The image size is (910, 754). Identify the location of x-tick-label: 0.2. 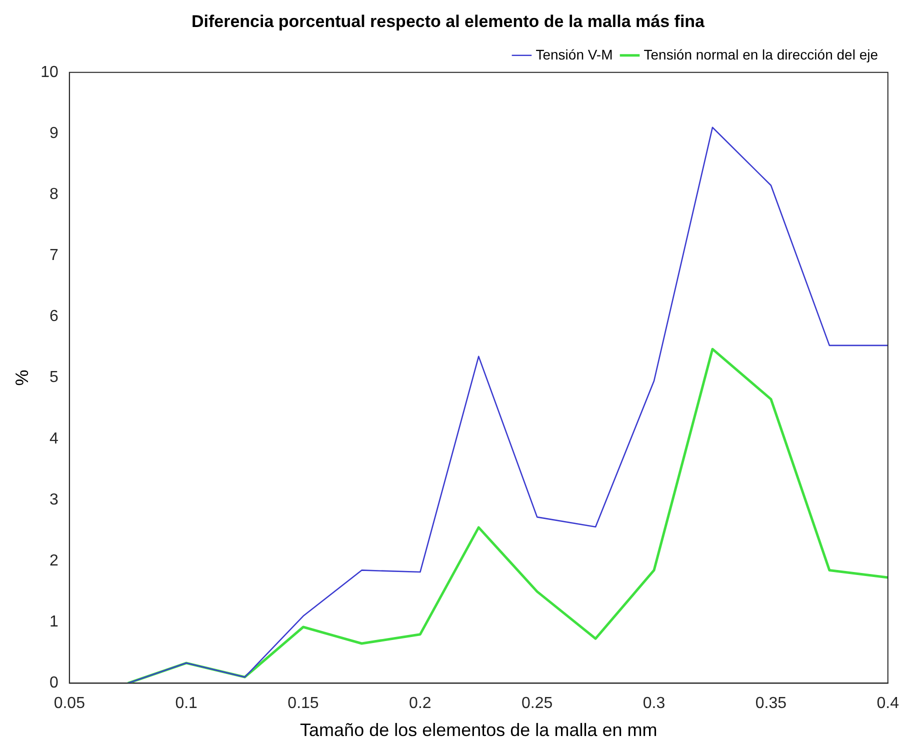
(420, 703).